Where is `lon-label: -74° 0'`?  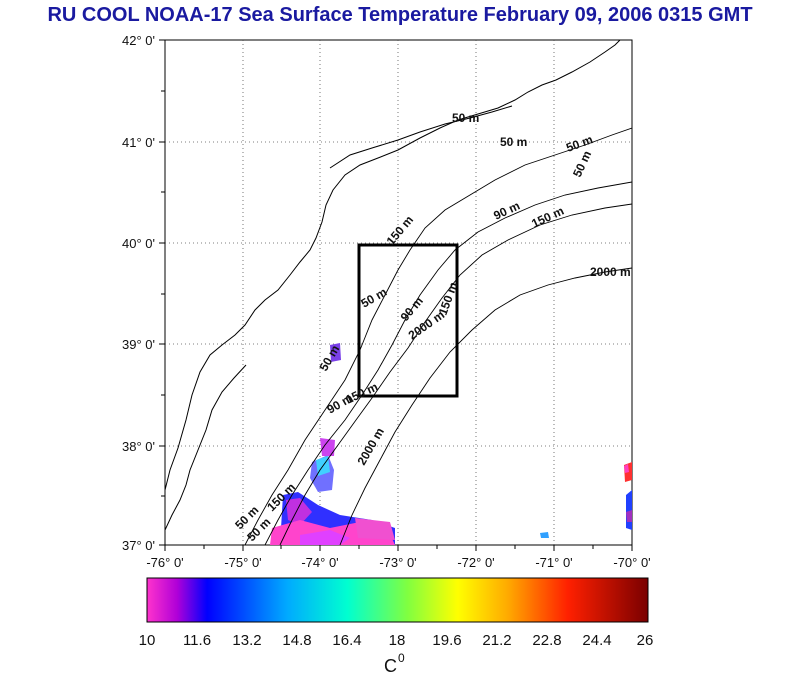 lon-label: -74° 0' is located at coordinates (319, 562).